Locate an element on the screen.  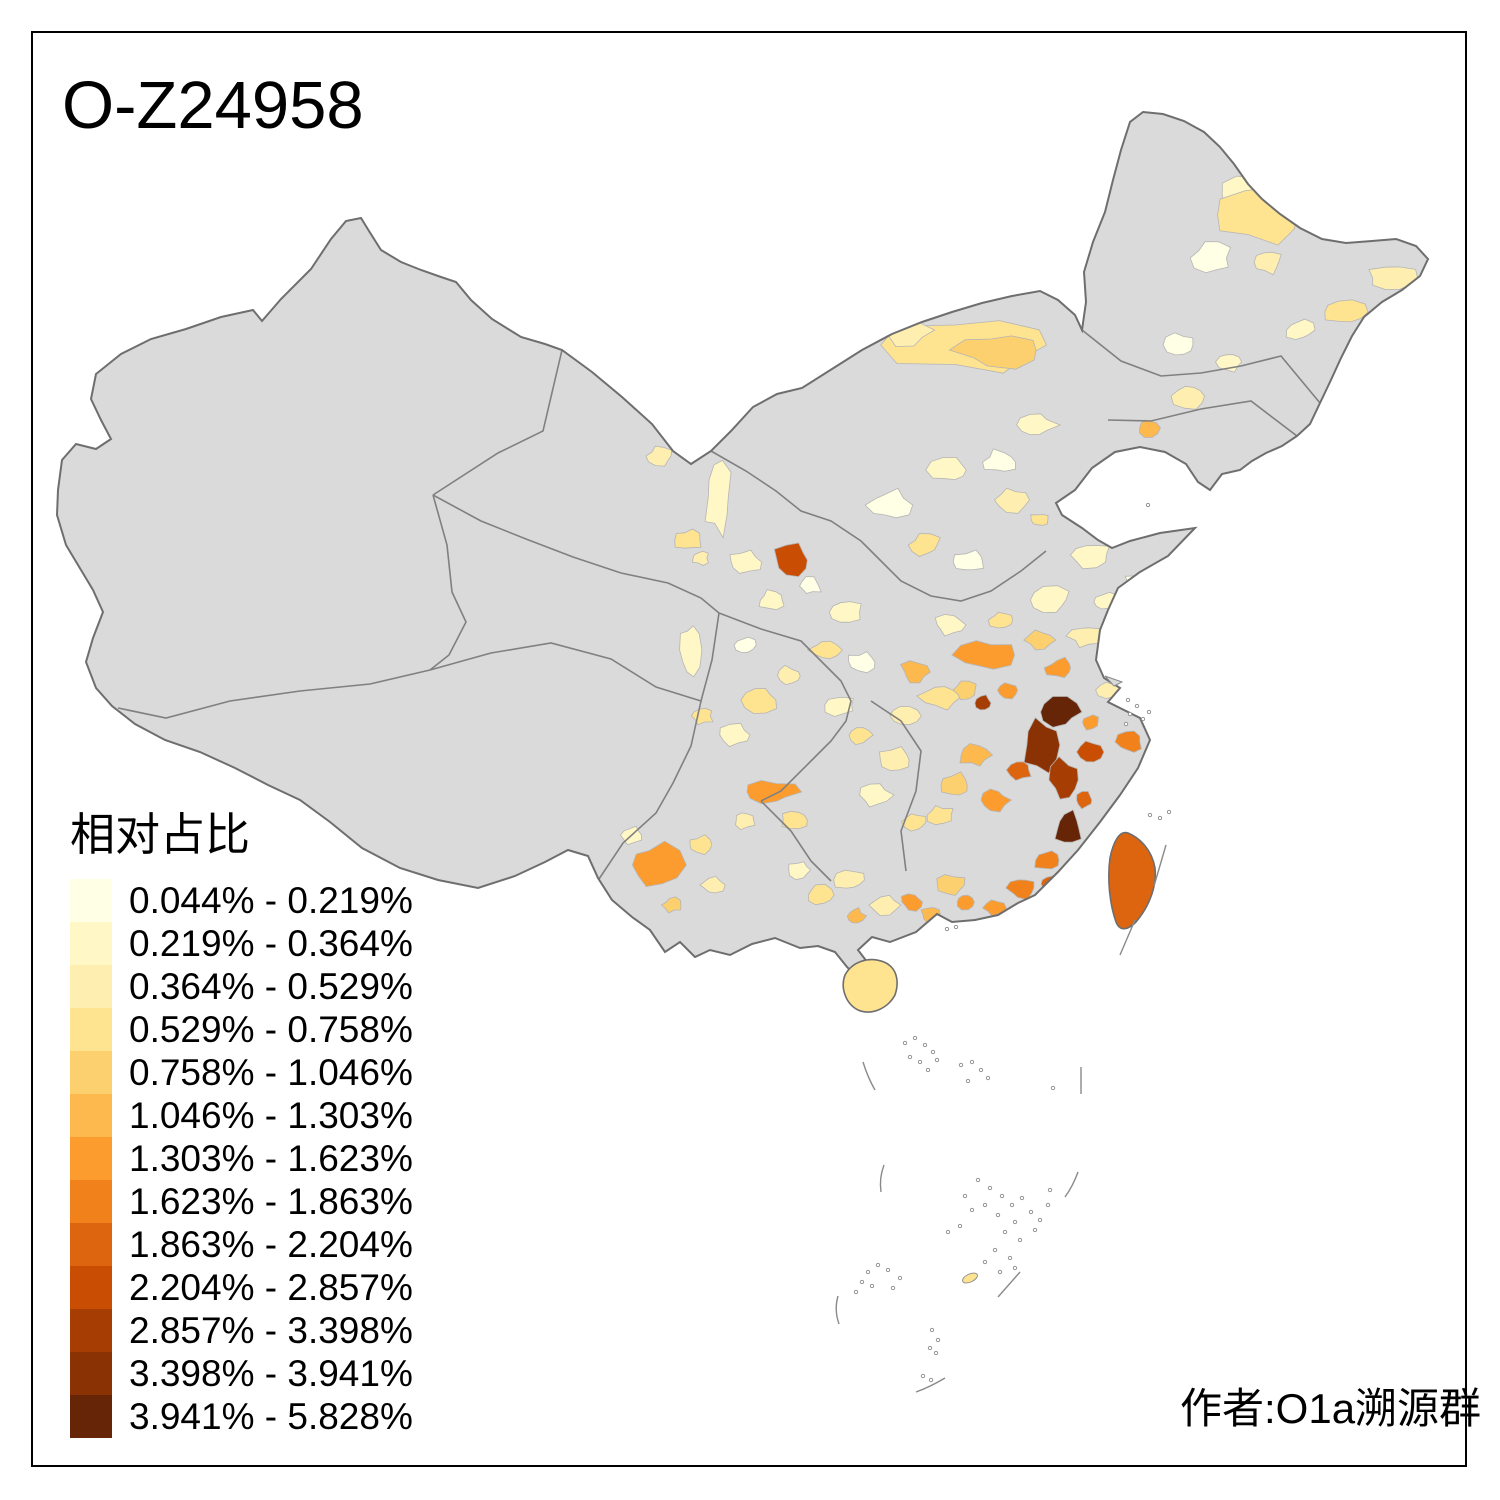
south-sea-islets-layer is located at coordinates (1012, 942).